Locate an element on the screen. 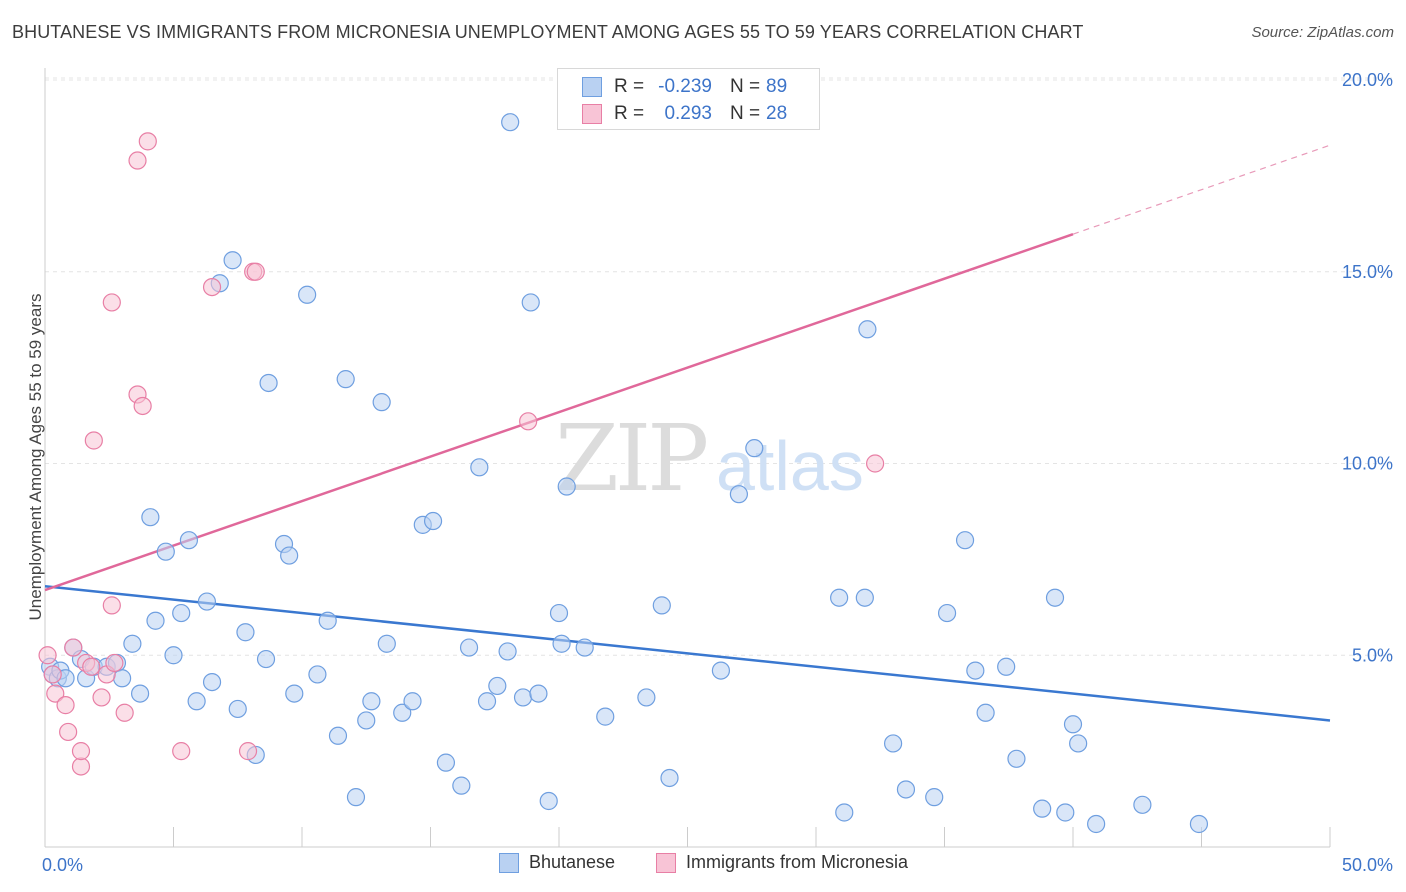 This screenshot has width=1406, height=892. watermark-zip: ZIP is located at coordinates (630, 458).